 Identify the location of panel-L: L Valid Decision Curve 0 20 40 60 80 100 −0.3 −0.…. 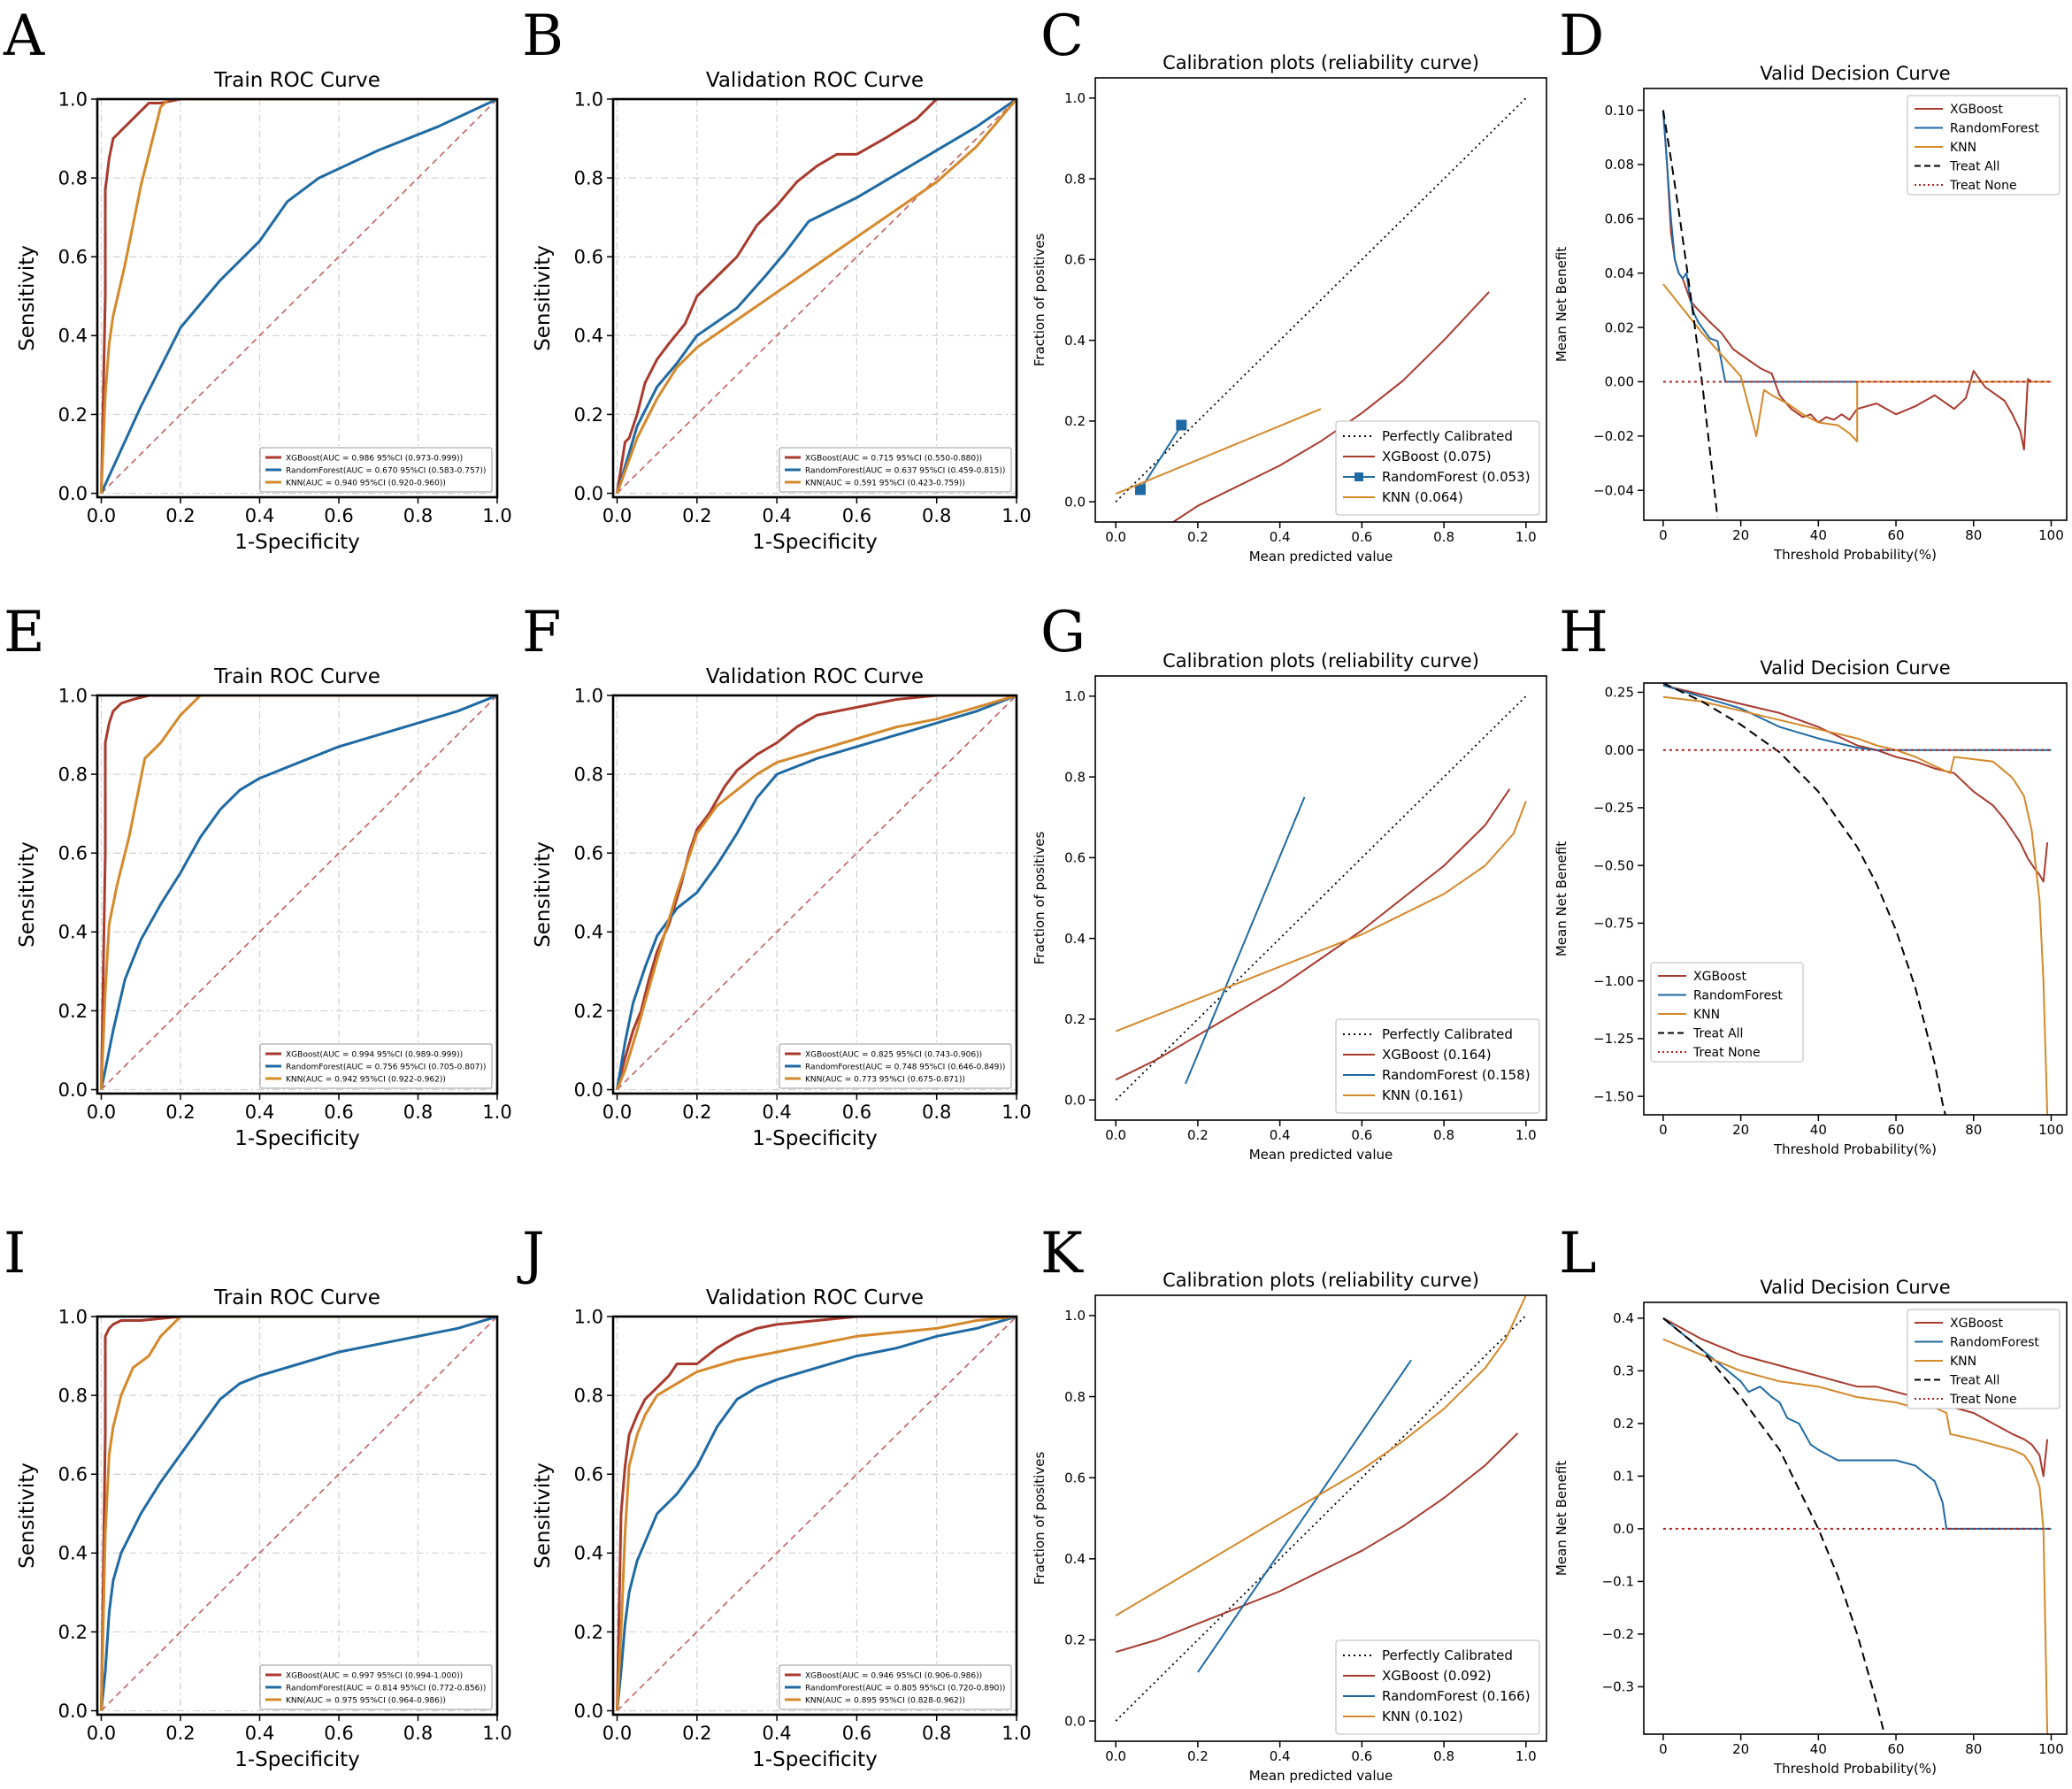
(1811, 1499).